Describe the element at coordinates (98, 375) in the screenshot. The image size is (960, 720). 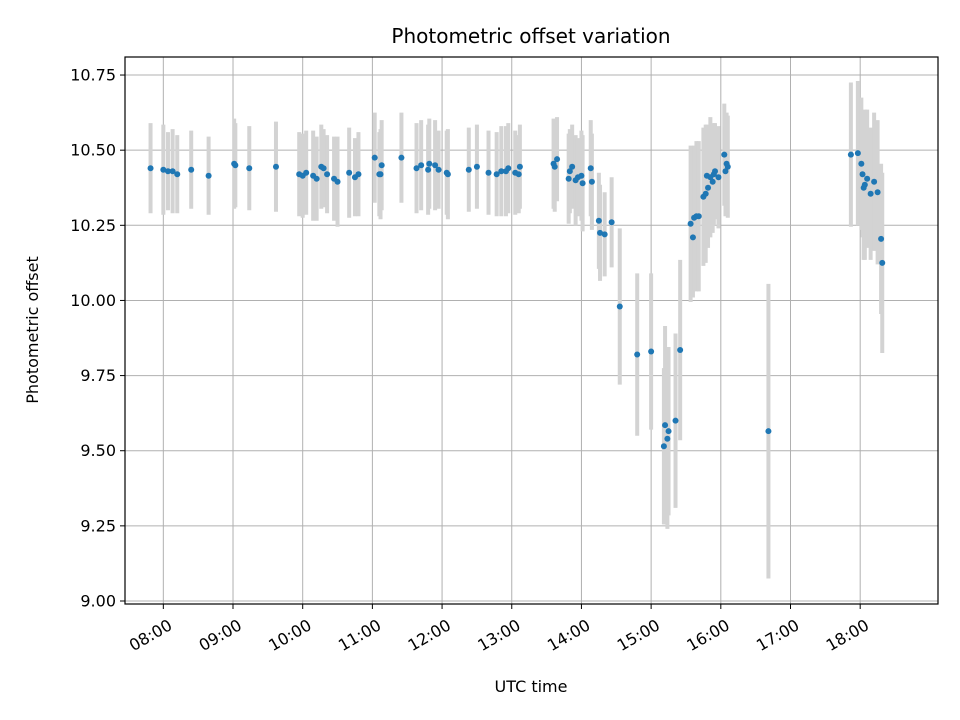
I see `y-tick-label: 9.75` at that location.